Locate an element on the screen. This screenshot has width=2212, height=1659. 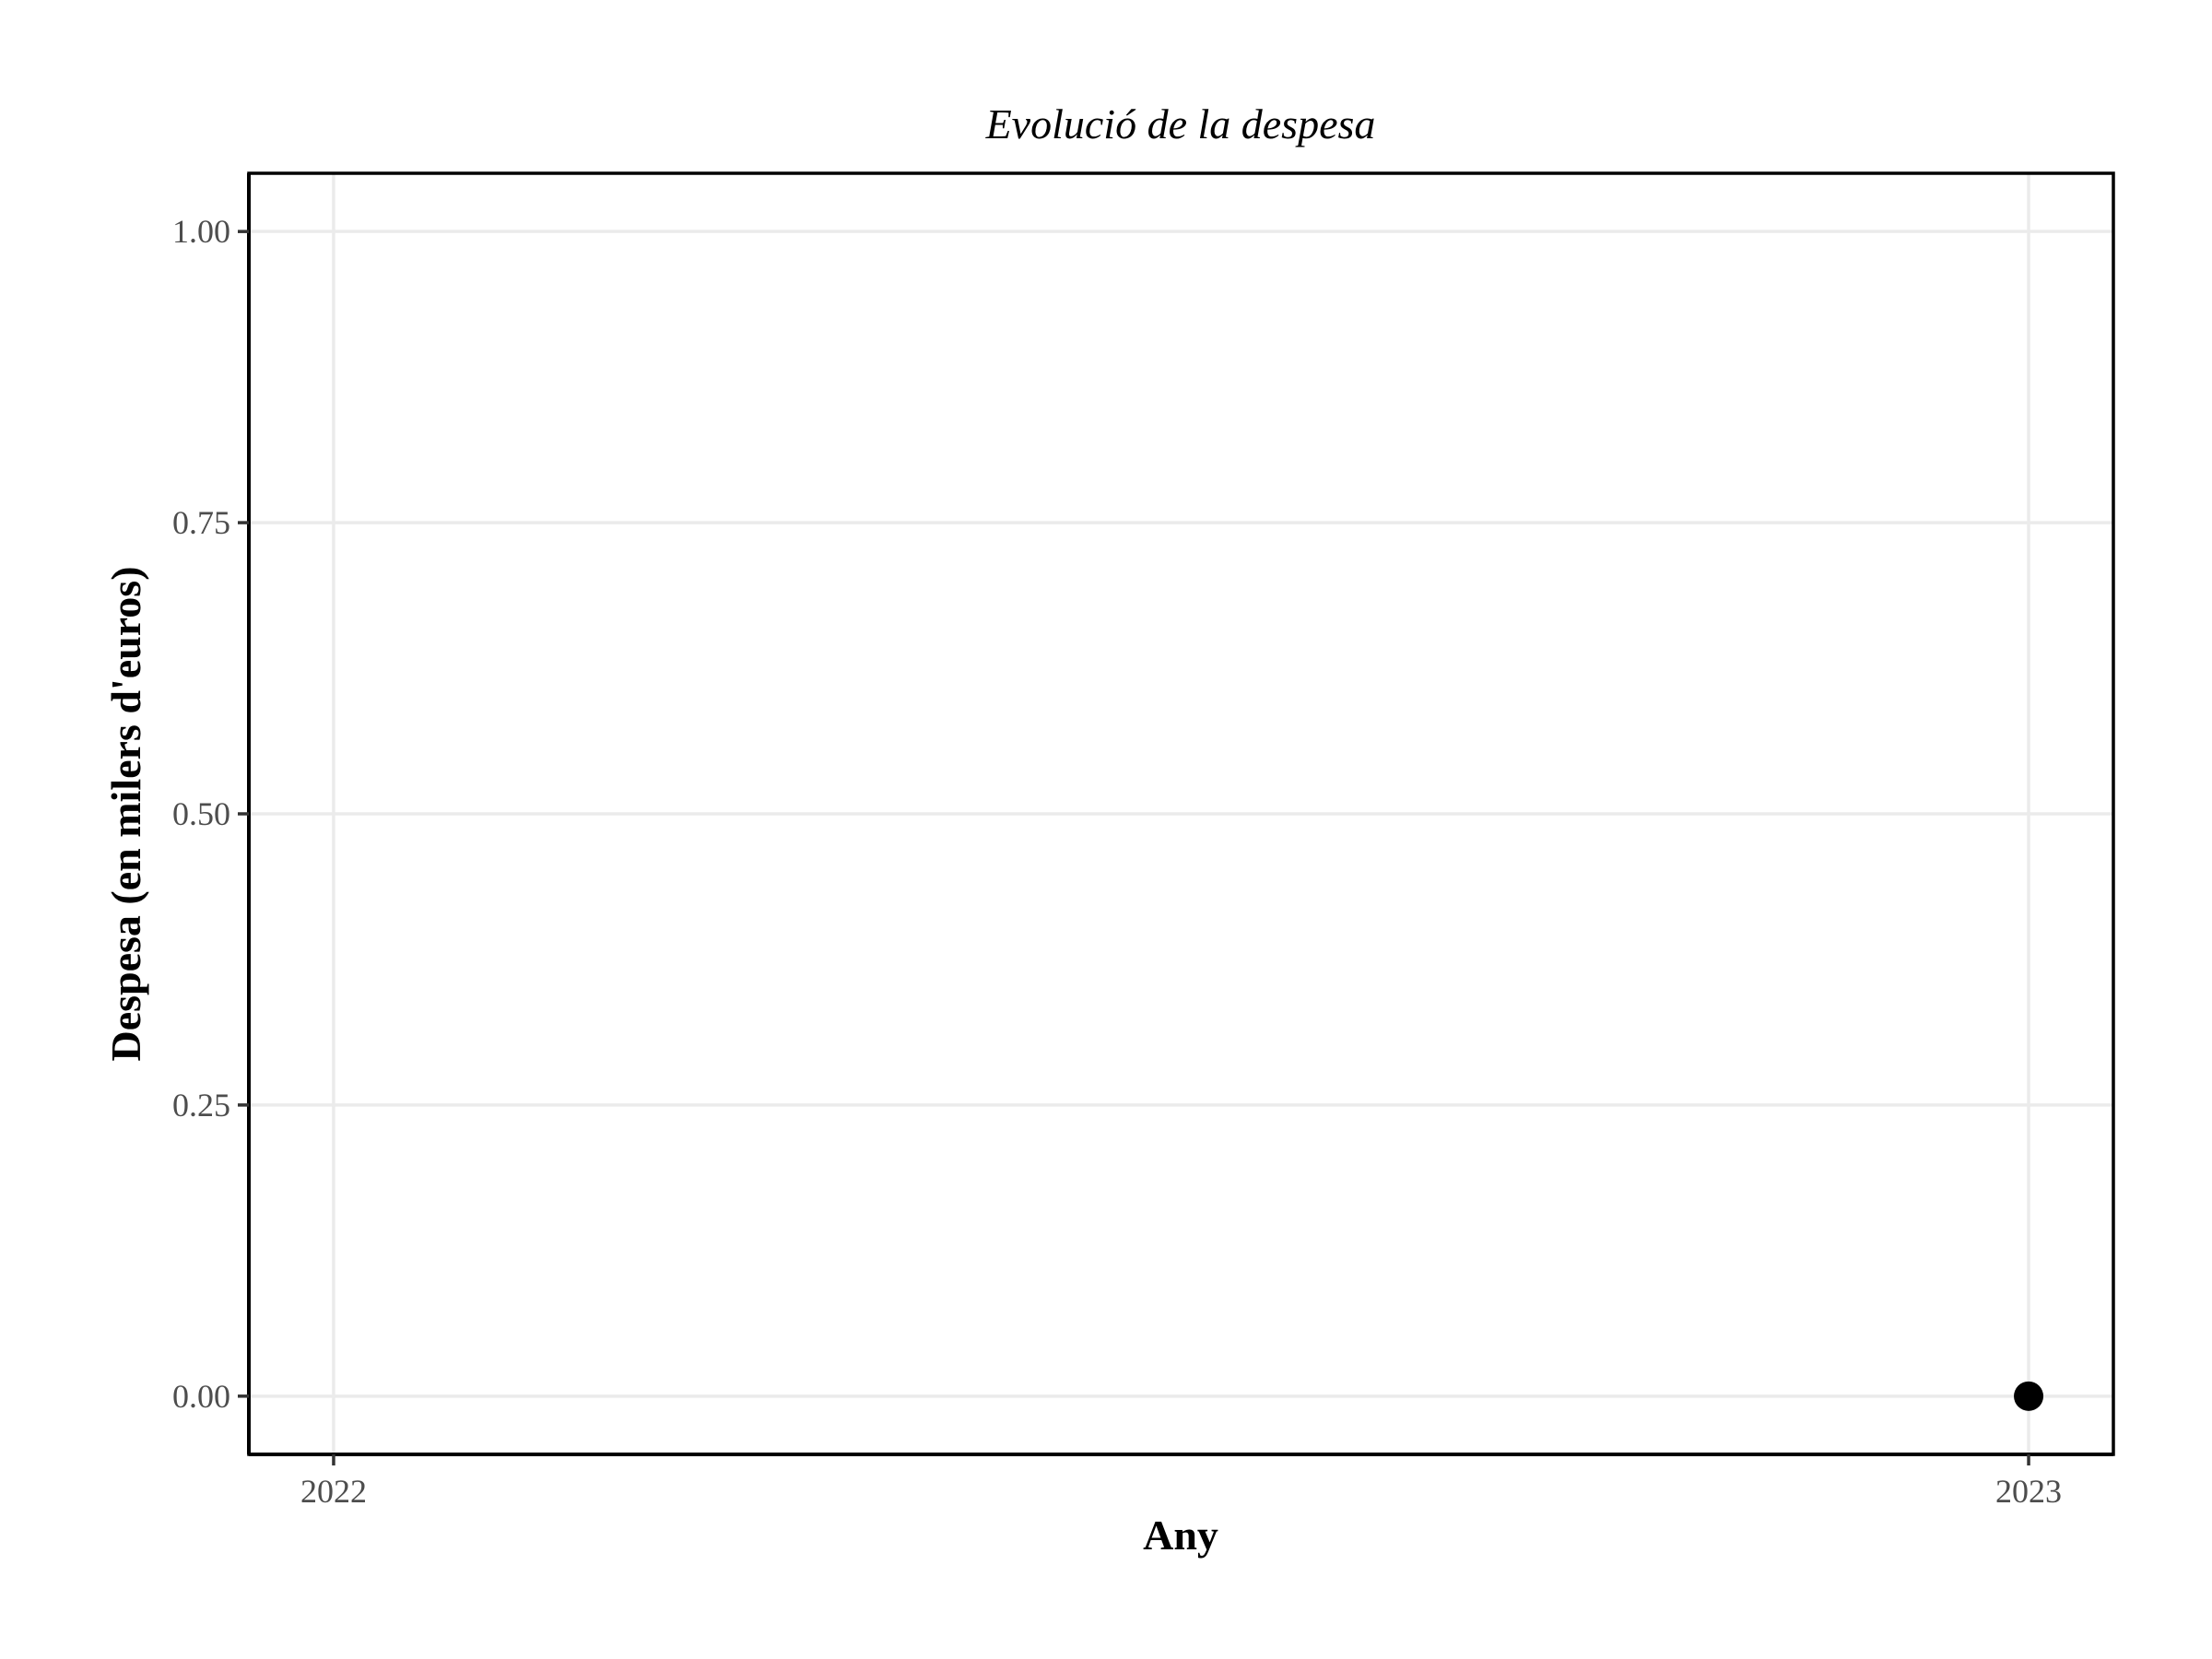
x-tick-label: 2022 is located at coordinates (333, 1491).